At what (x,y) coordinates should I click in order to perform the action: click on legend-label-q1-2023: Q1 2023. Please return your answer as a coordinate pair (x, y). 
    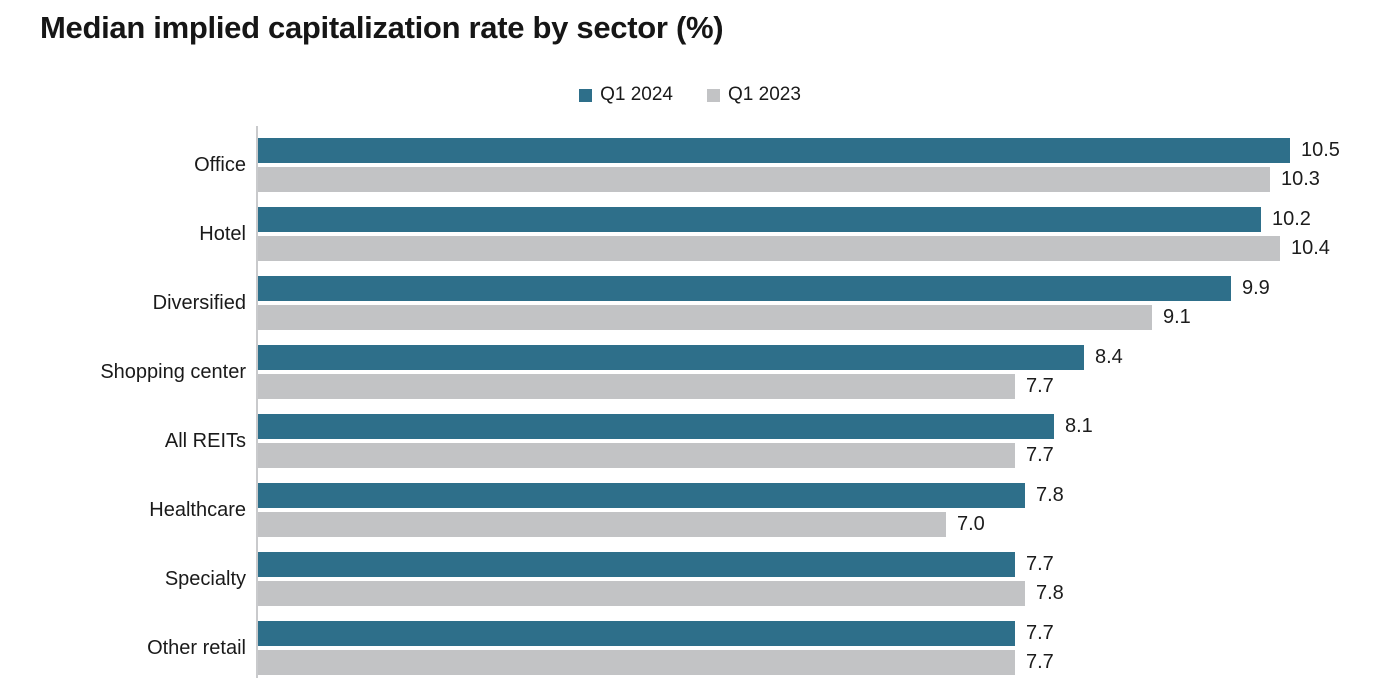
    Looking at the image, I should click on (764, 94).